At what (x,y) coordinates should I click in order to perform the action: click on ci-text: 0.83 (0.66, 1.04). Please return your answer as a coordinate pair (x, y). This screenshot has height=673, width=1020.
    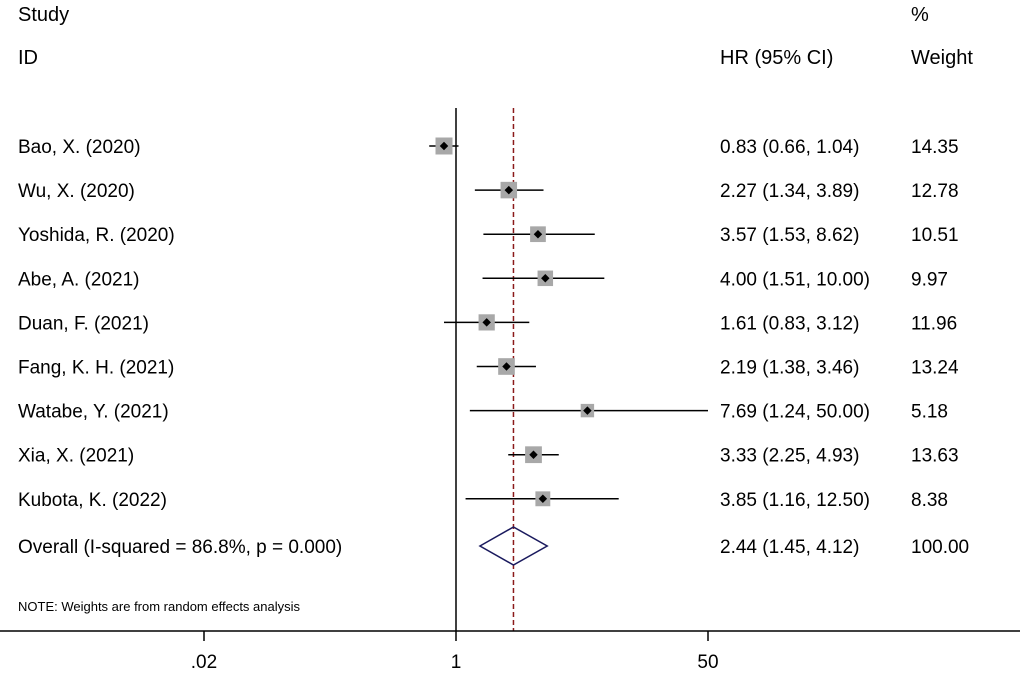
    Looking at the image, I should click on (789, 147).